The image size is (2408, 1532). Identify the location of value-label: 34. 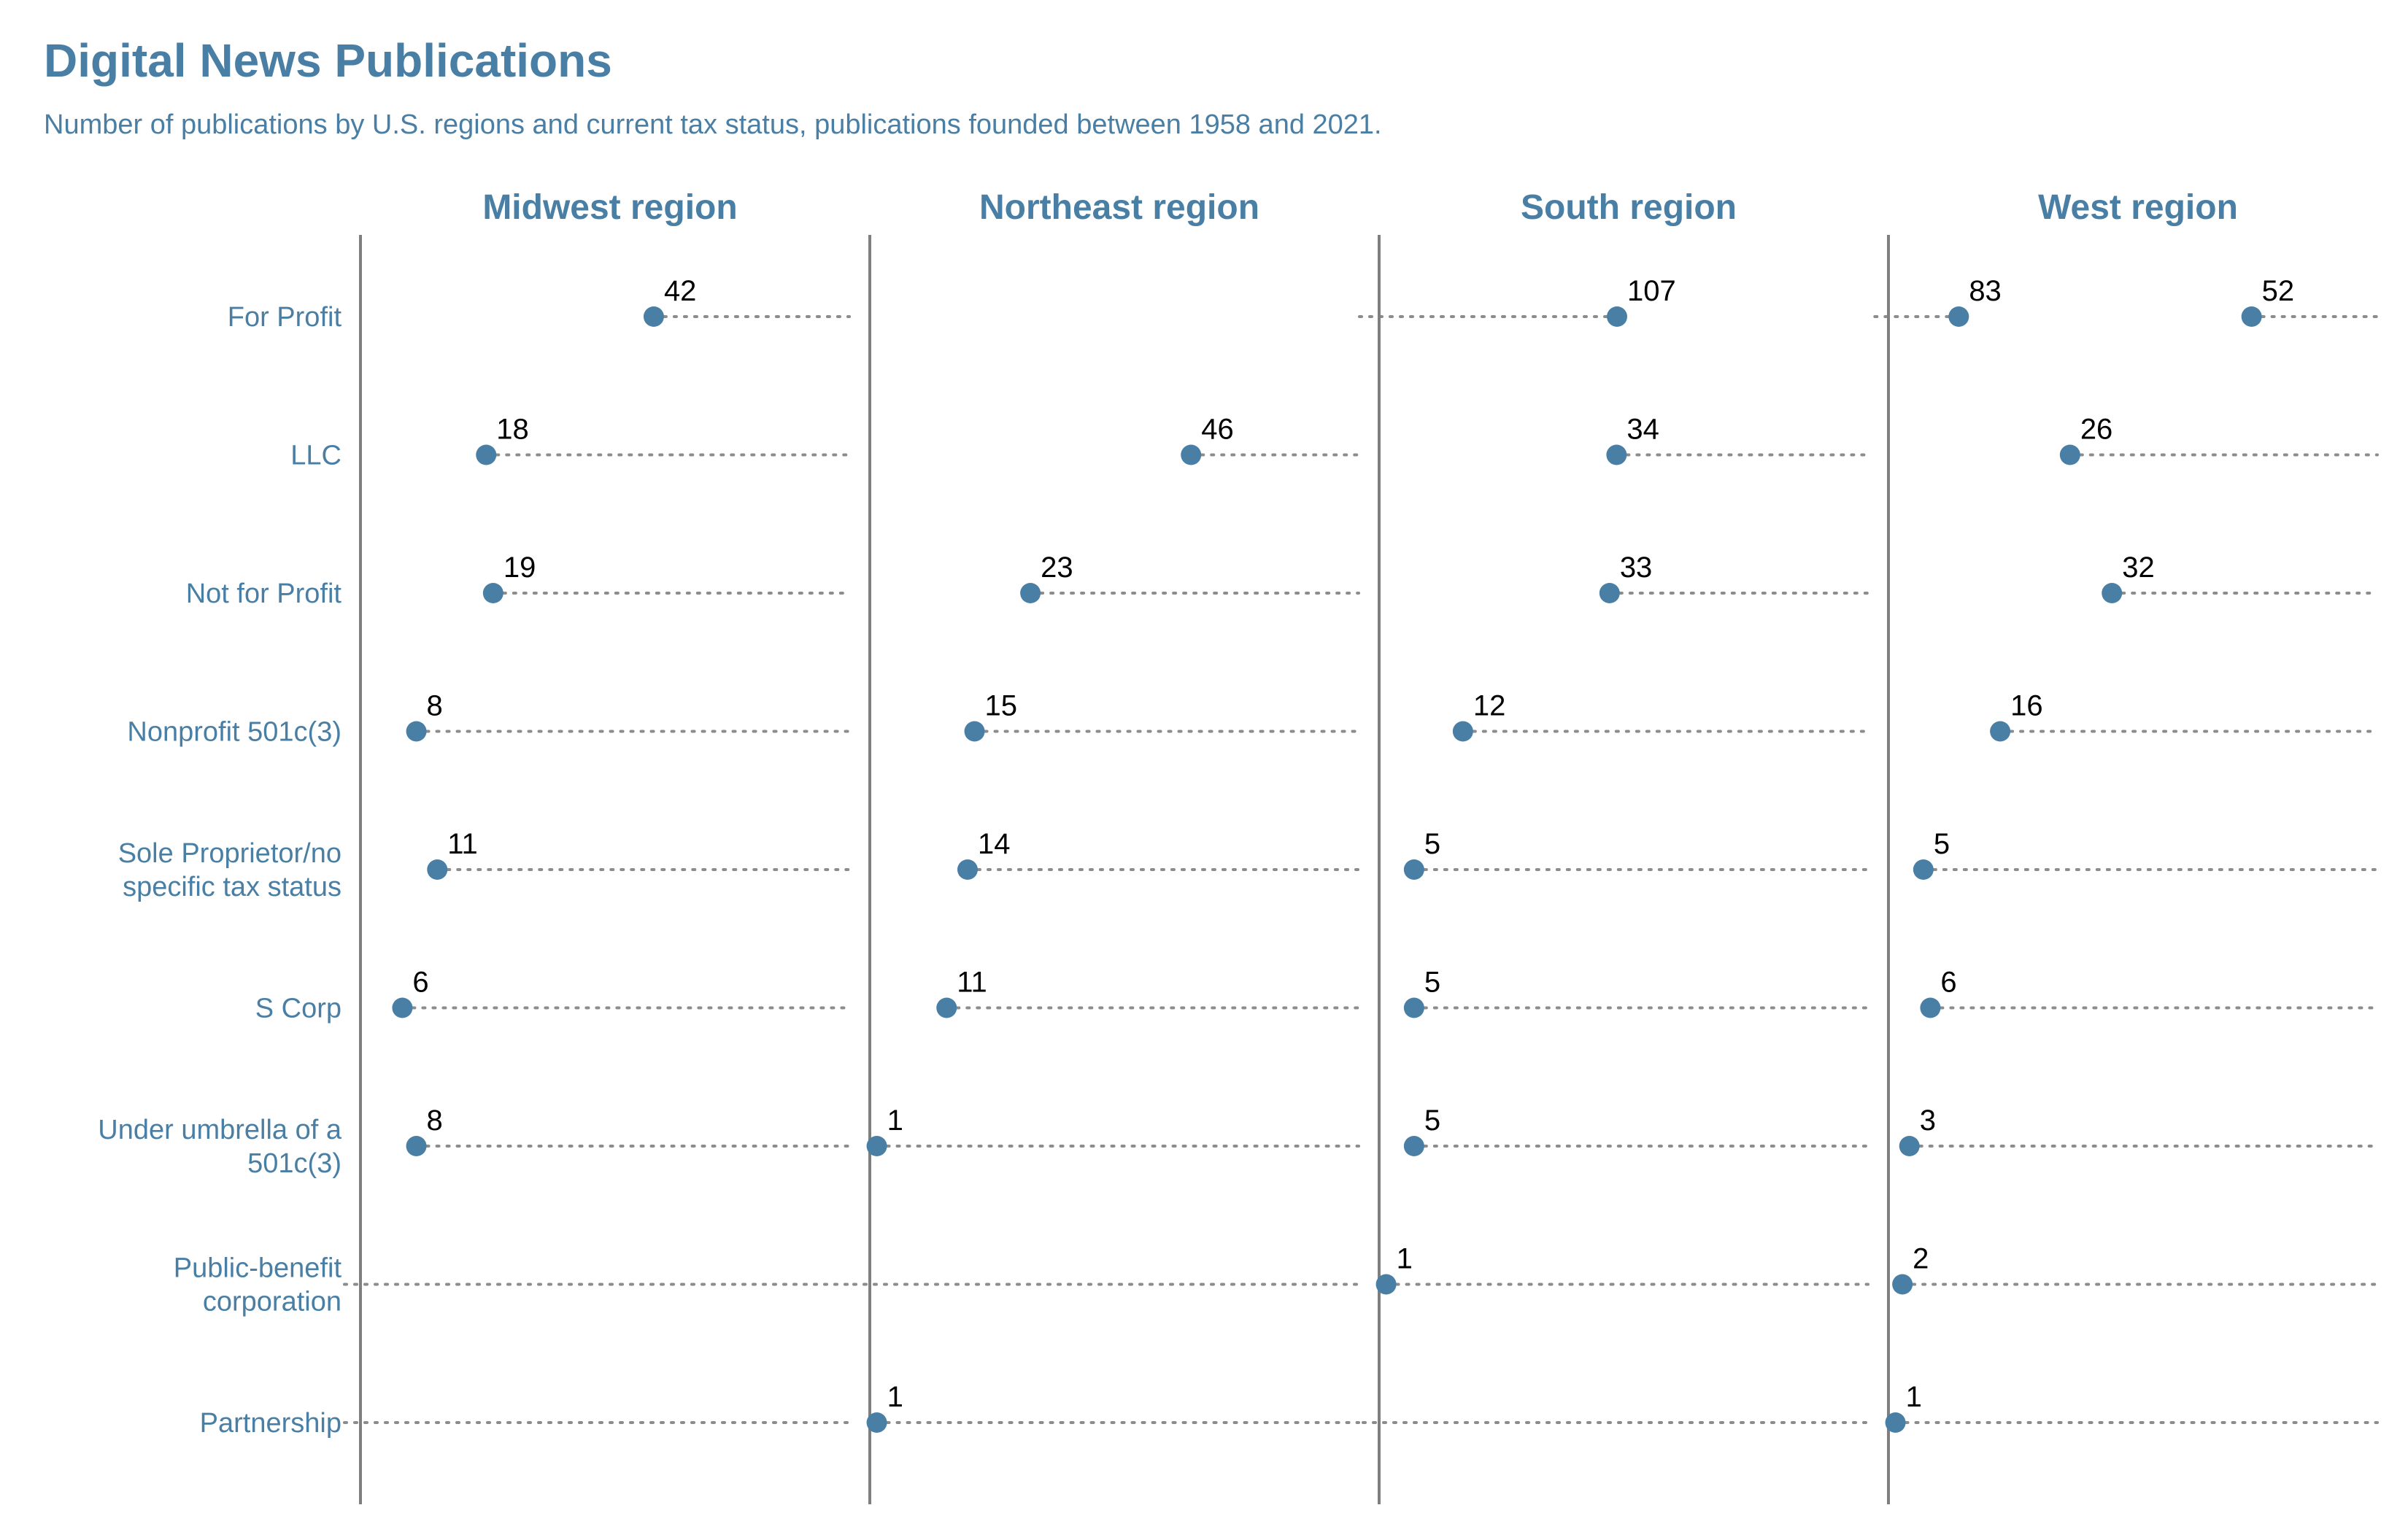
(1642, 430).